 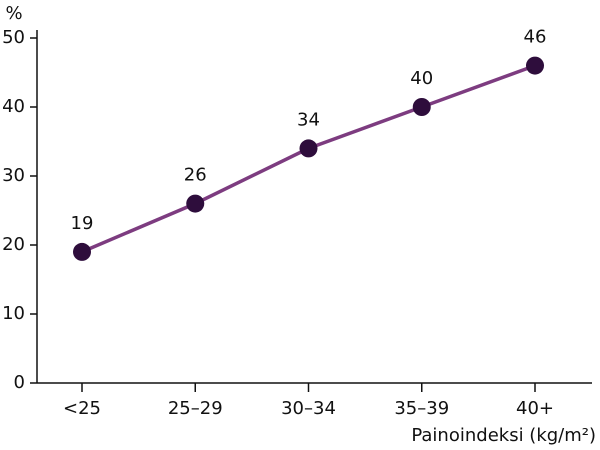 What do you see at coordinates (13, 37) in the screenshot?
I see `y-tick-label: 50` at bounding box center [13, 37].